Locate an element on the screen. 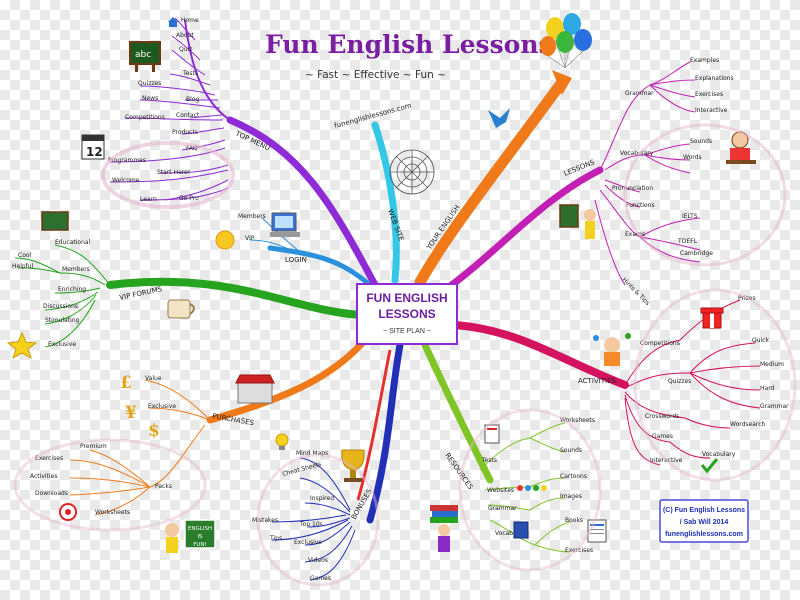  center-line1: FUN ENGLISH is located at coordinates (406, 298).